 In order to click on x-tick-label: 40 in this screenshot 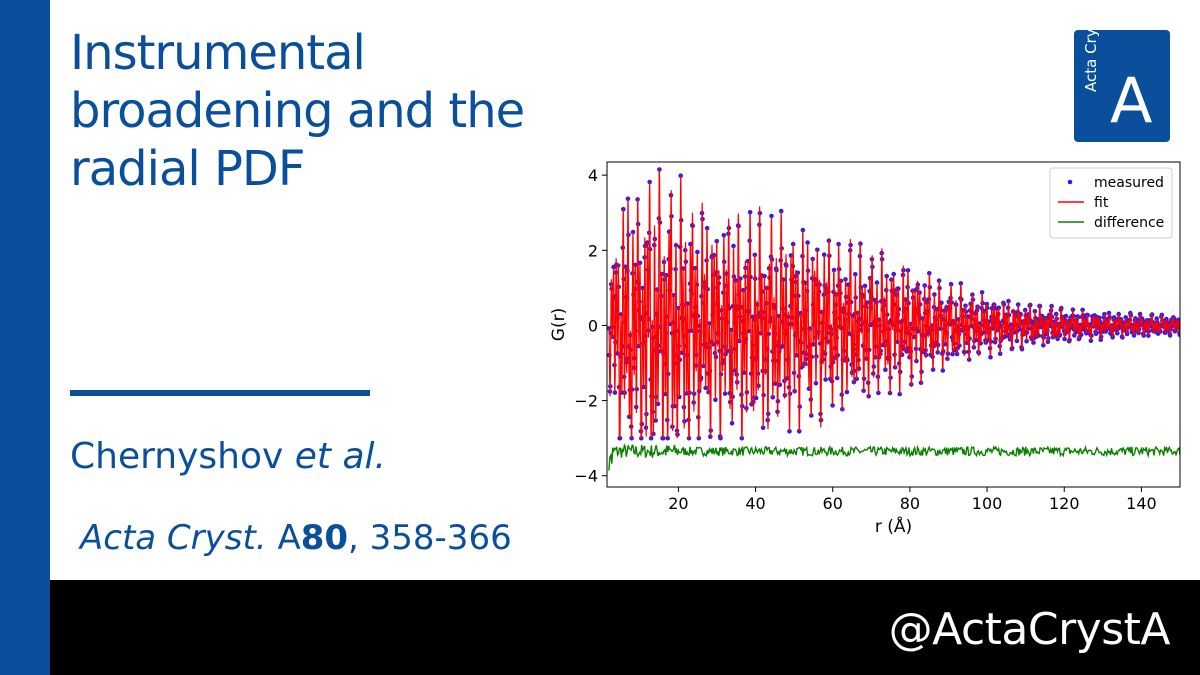, I will do `click(755, 503)`.